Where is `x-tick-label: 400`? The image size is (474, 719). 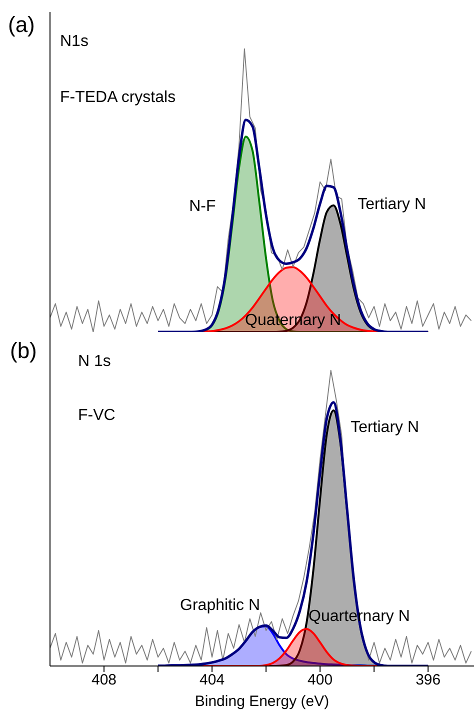 x-tick-label: 400 is located at coordinates (320, 680).